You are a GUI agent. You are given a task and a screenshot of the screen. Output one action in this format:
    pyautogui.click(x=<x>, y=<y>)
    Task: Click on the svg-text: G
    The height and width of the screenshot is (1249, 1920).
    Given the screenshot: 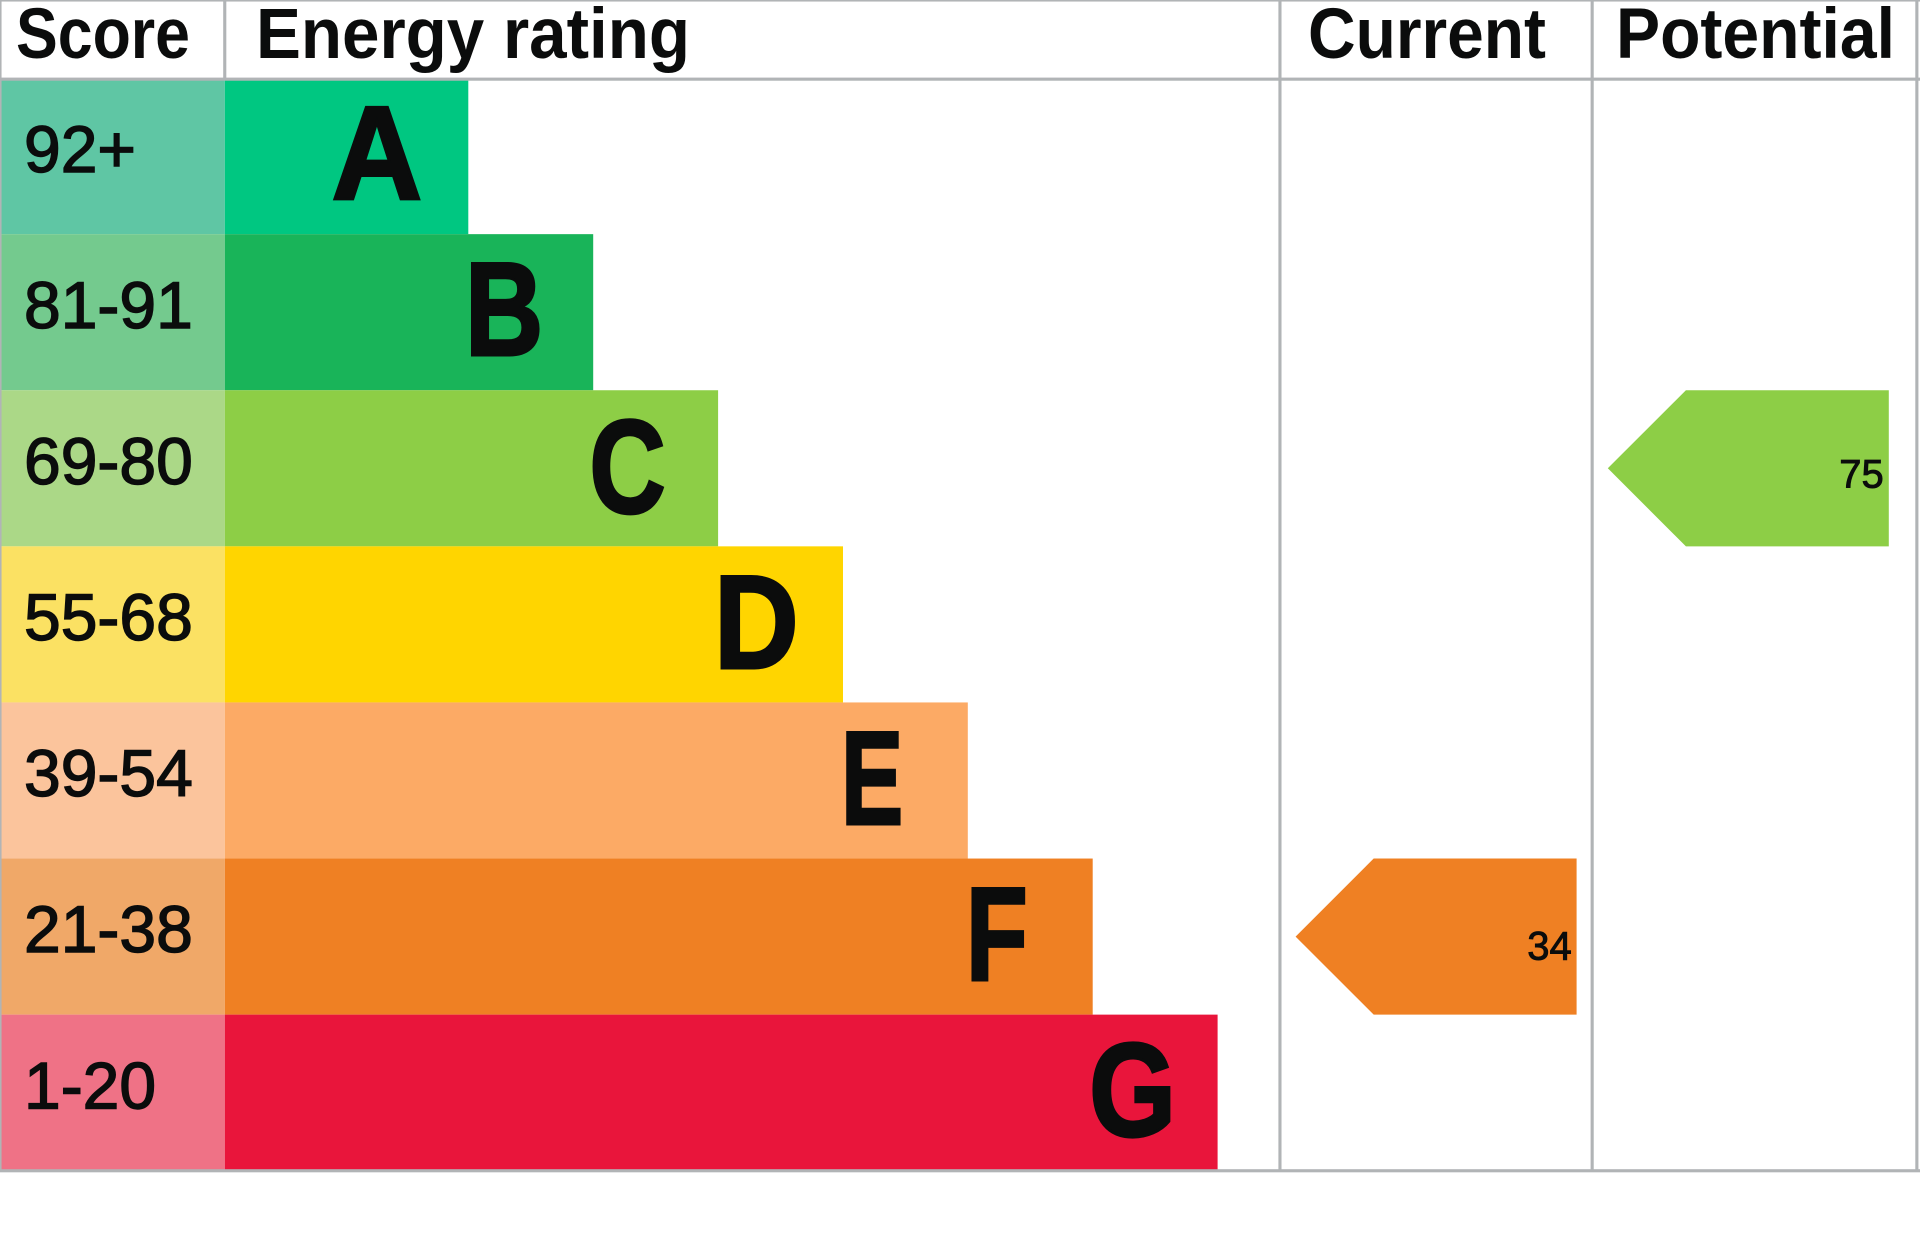 What is the action you would take?
    pyautogui.click(x=1132, y=1091)
    